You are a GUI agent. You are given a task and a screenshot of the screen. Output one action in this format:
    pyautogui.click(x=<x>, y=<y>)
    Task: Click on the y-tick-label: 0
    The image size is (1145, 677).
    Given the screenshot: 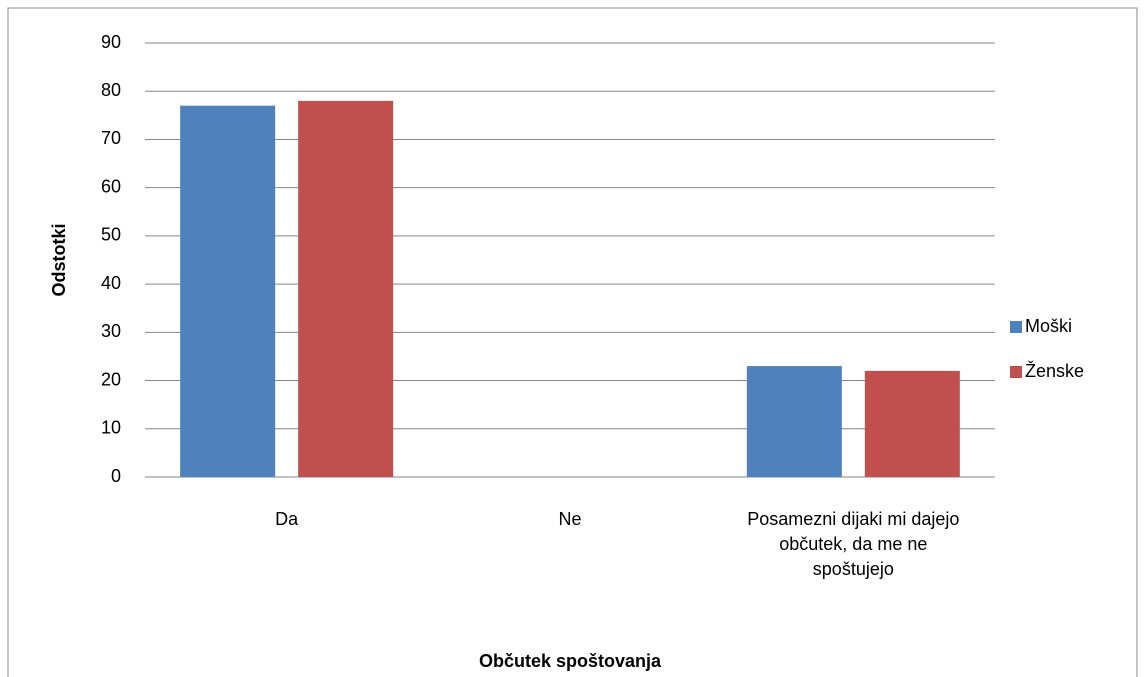 What is the action you would take?
    pyautogui.click(x=116, y=476)
    